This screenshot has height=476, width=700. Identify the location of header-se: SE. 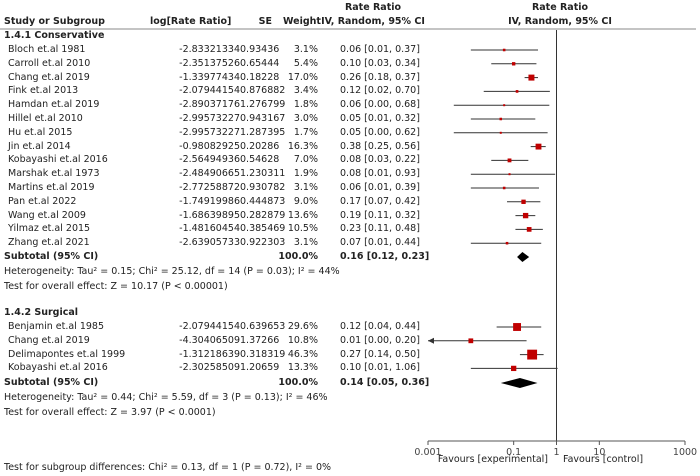
(265, 21).